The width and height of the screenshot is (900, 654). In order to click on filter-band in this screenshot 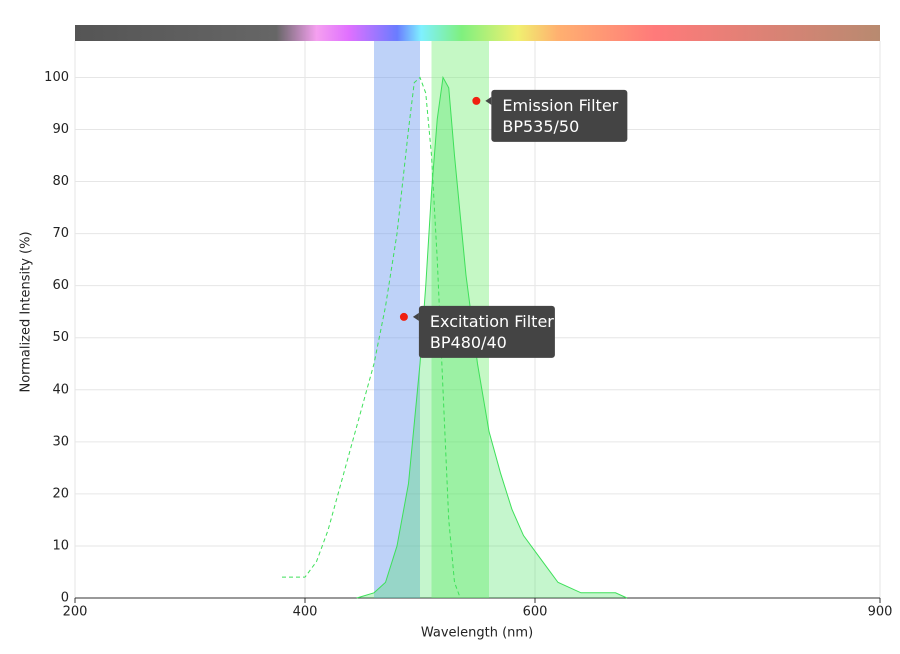, I will do `click(397, 319)`.